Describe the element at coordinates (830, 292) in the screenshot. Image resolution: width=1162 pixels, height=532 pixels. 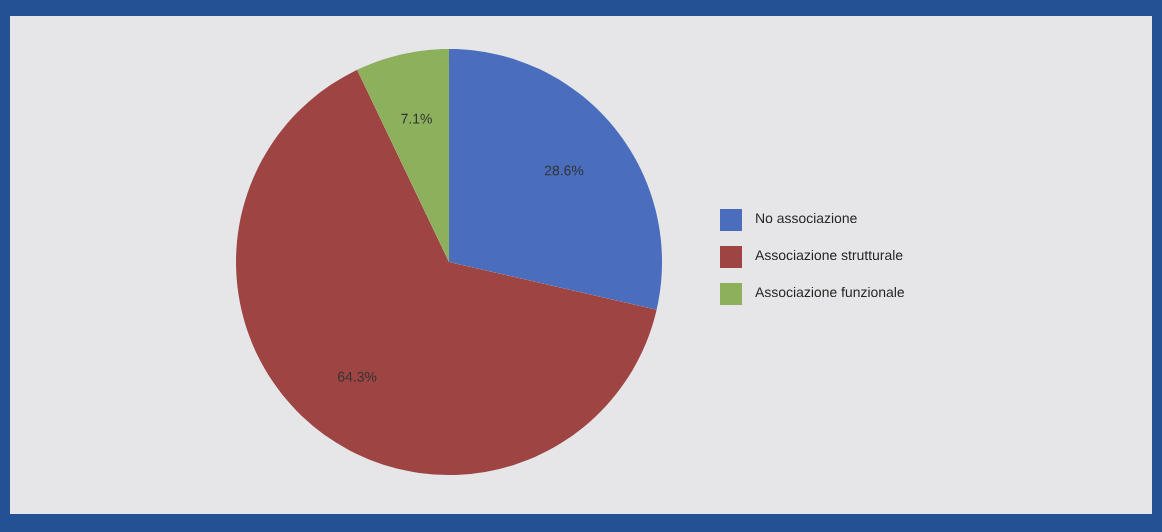
I see `legend-label: Associazione funzionale` at that location.